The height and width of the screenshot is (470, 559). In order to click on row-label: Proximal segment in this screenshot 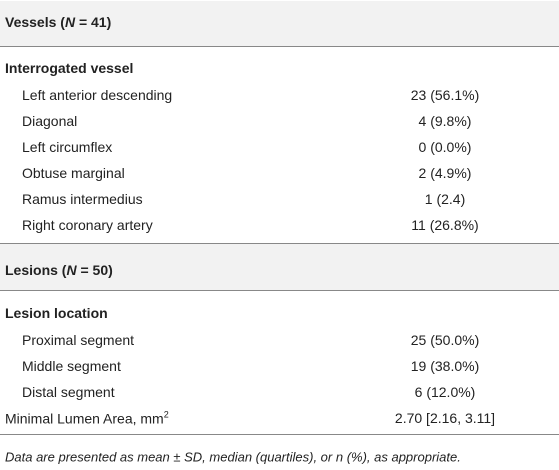, I will do `click(78, 340)`.